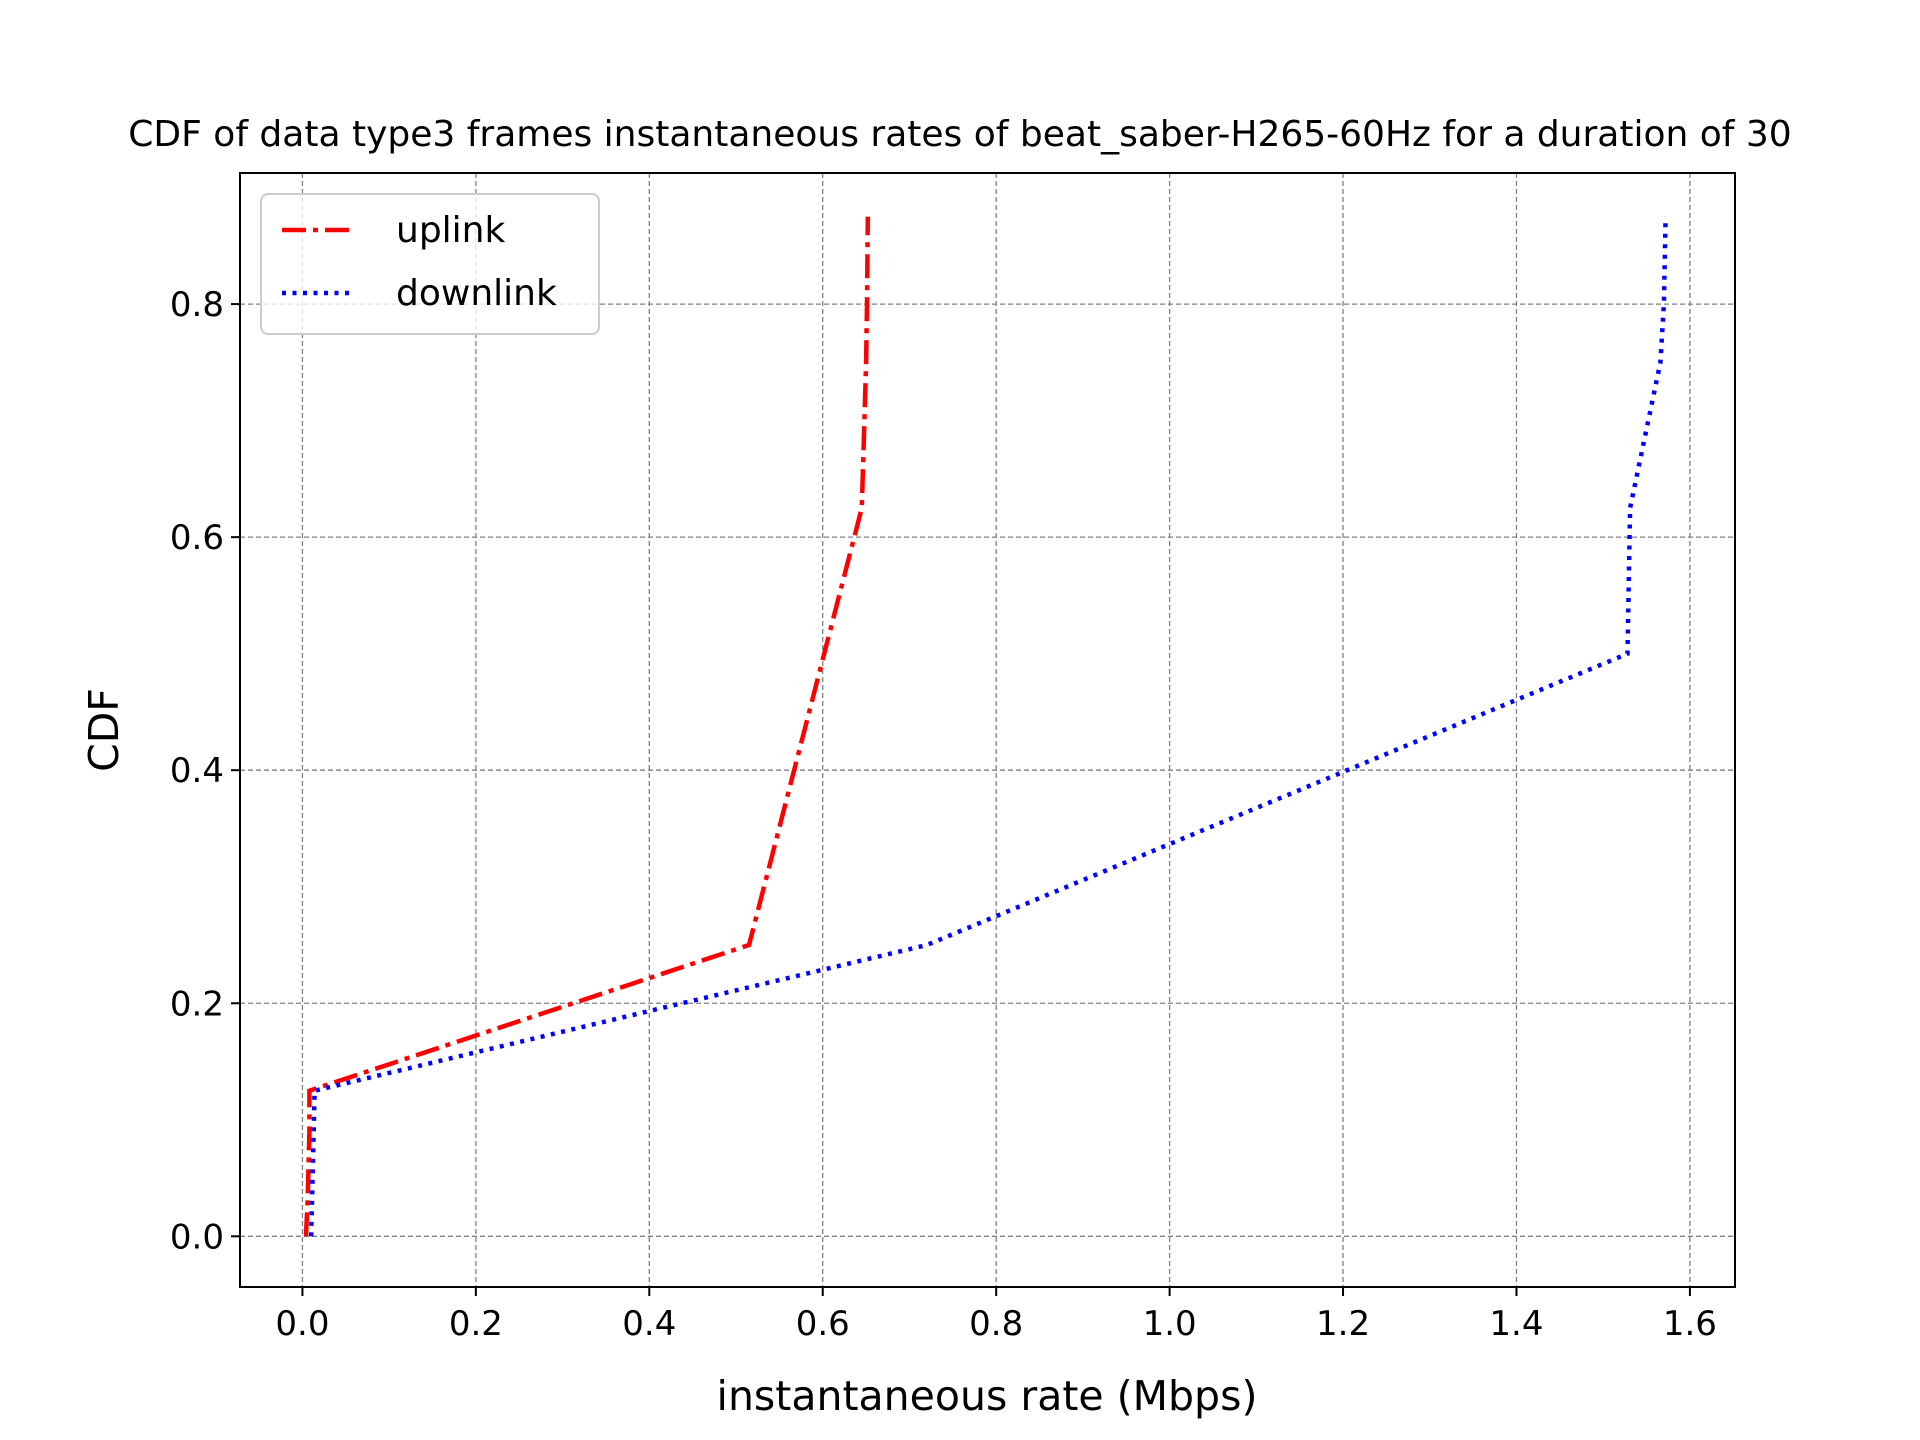 This screenshot has width=1920, height=1440. Describe the element at coordinates (1170, 1324) in the screenshot. I see `x-tick-label: 1.0` at that location.